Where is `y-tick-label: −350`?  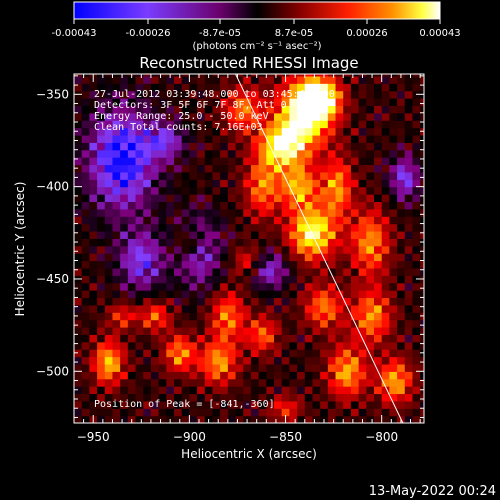 y-tick-label: −350 is located at coordinates (52, 94).